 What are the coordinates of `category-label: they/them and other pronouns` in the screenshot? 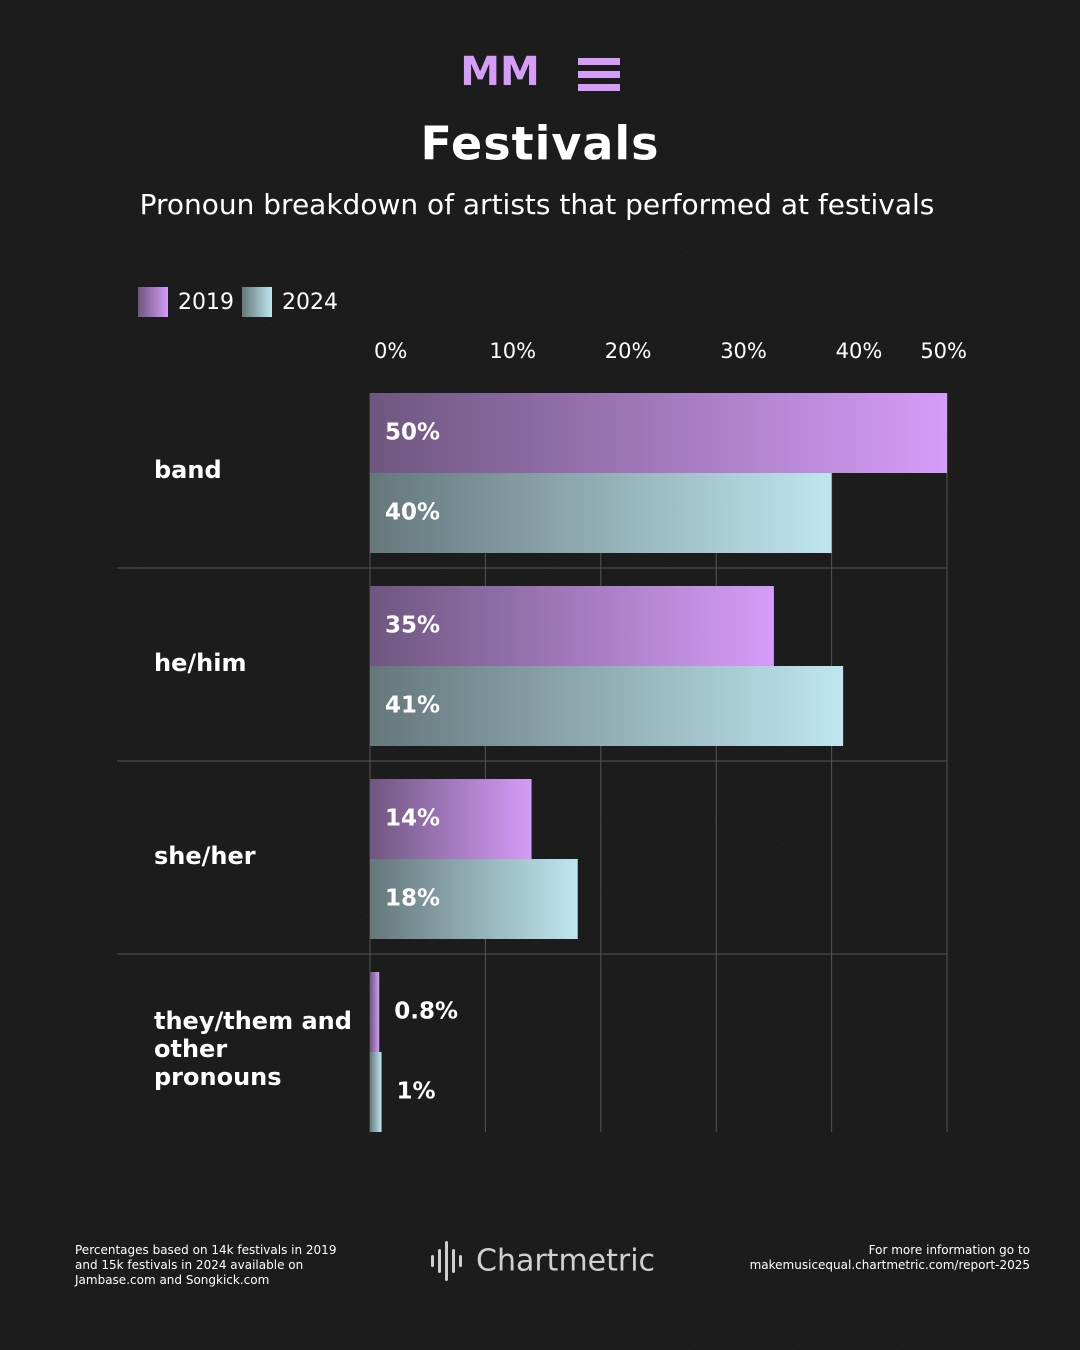 It's located at (253, 1049).